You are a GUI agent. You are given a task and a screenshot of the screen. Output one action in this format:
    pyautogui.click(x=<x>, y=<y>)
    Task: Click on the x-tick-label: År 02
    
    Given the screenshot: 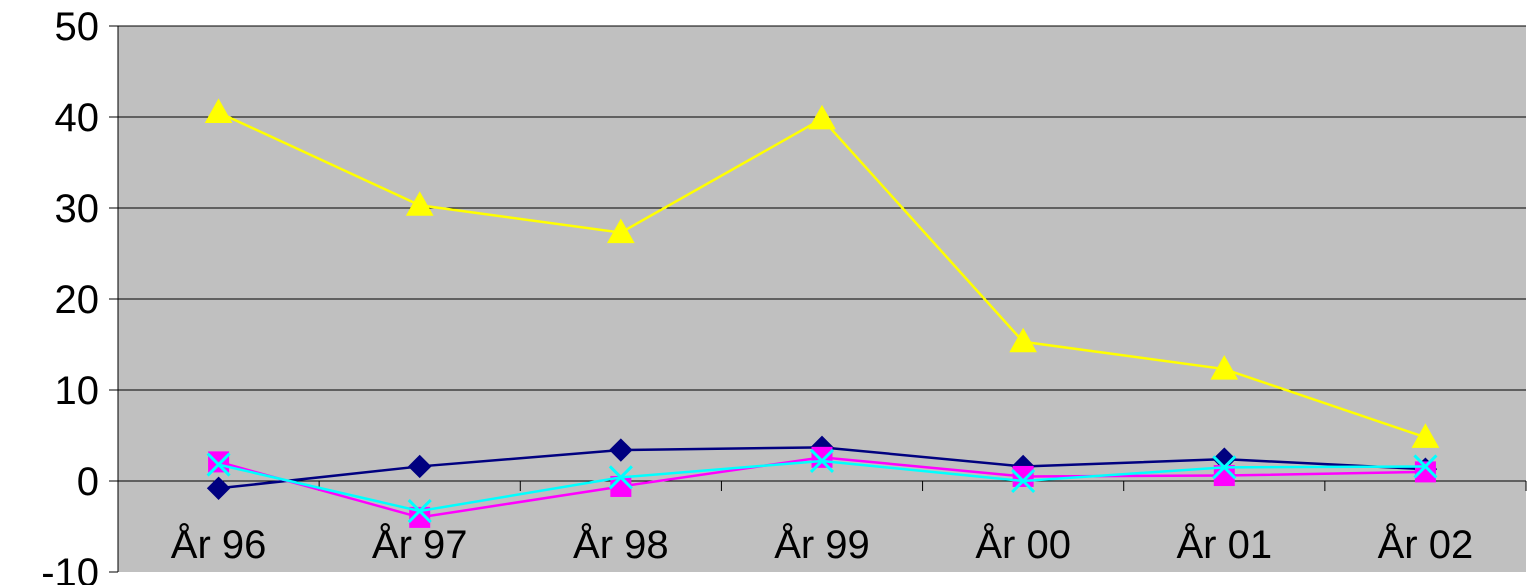 What is the action you would take?
    pyautogui.click(x=1426, y=544)
    